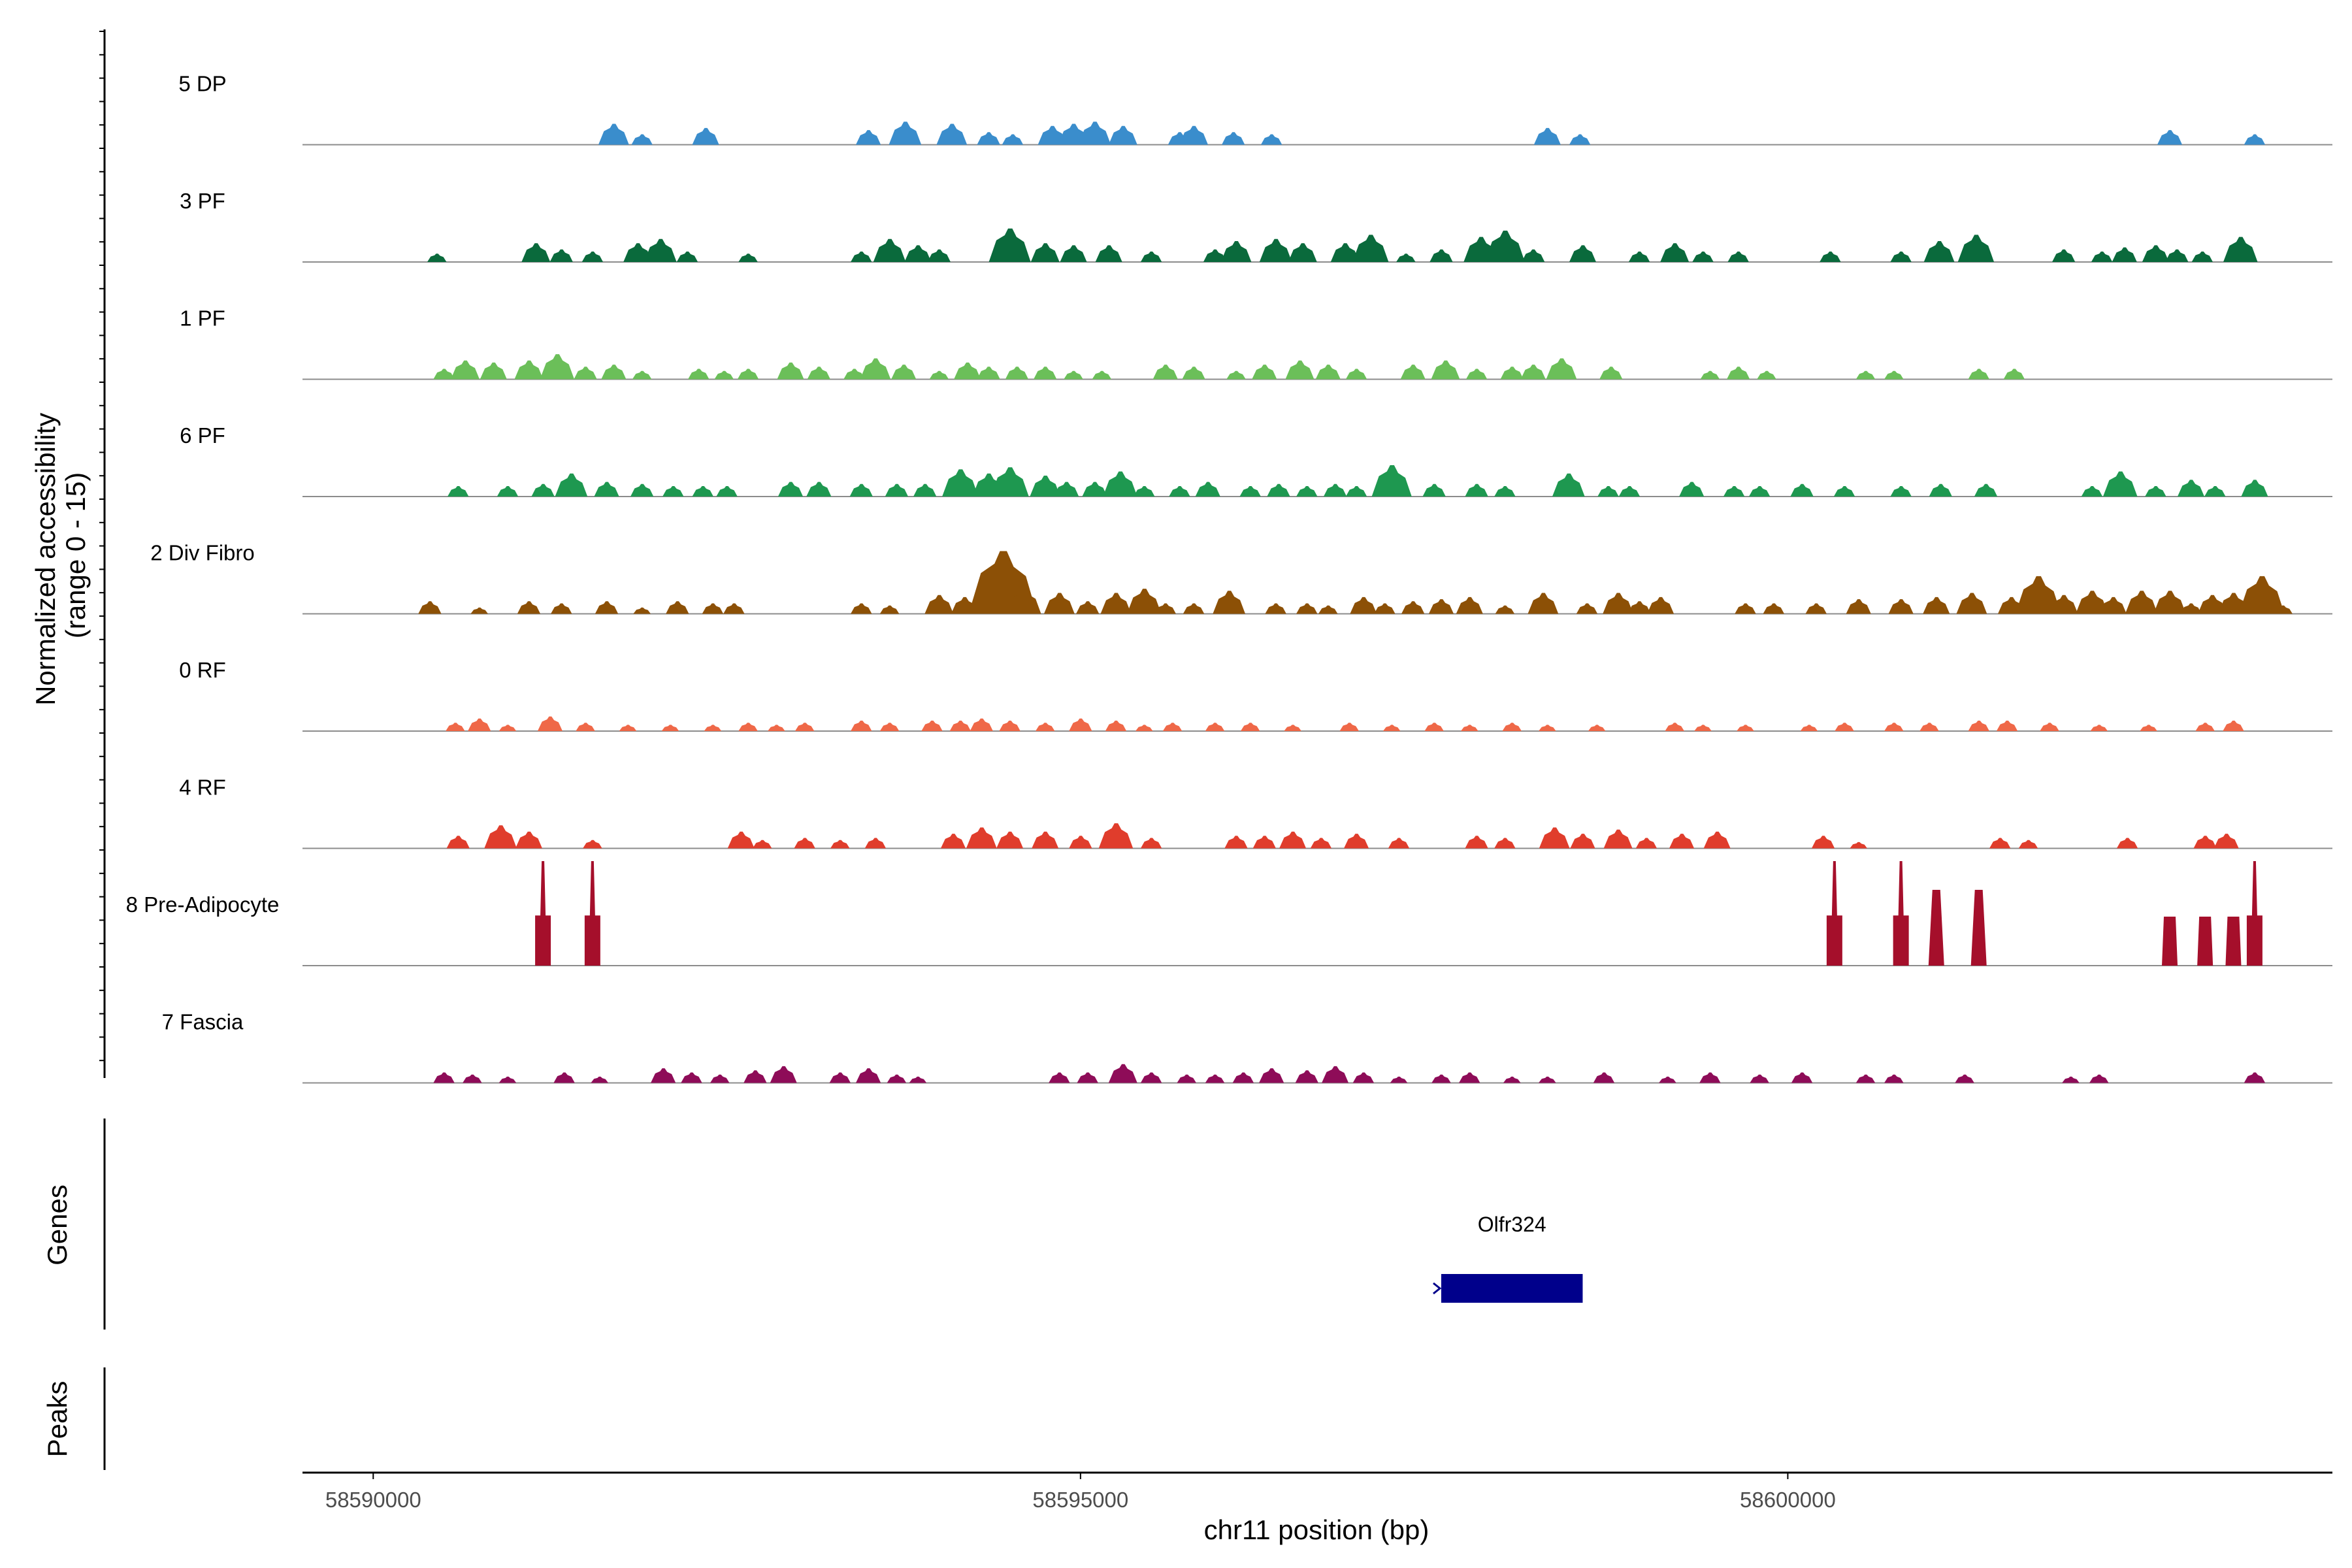 This screenshot has height=1568, width=2352. What do you see at coordinates (202, 670) in the screenshot?
I see `track-label: 0 RF` at bounding box center [202, 670].